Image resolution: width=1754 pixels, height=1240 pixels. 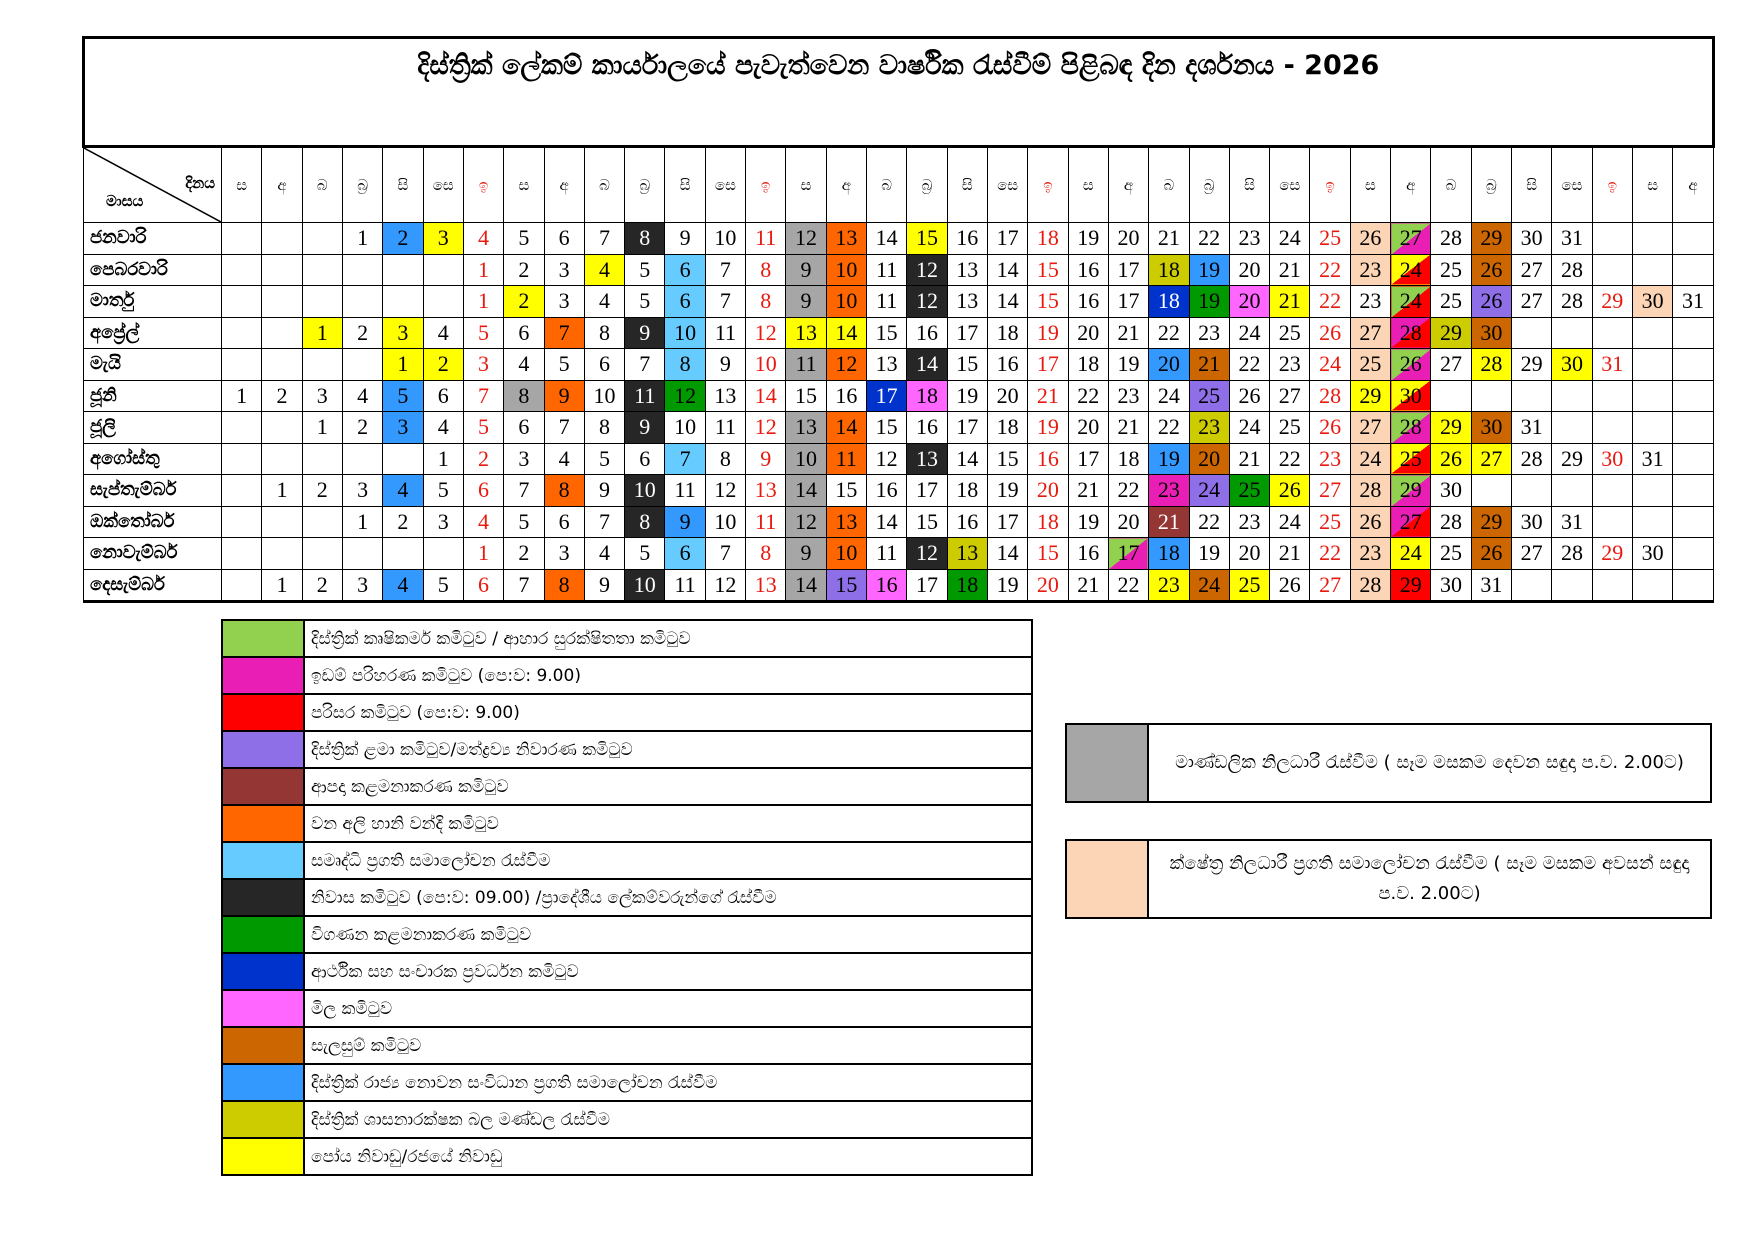 I want to click on day-cell: 18, so click(x=1088, y=364).